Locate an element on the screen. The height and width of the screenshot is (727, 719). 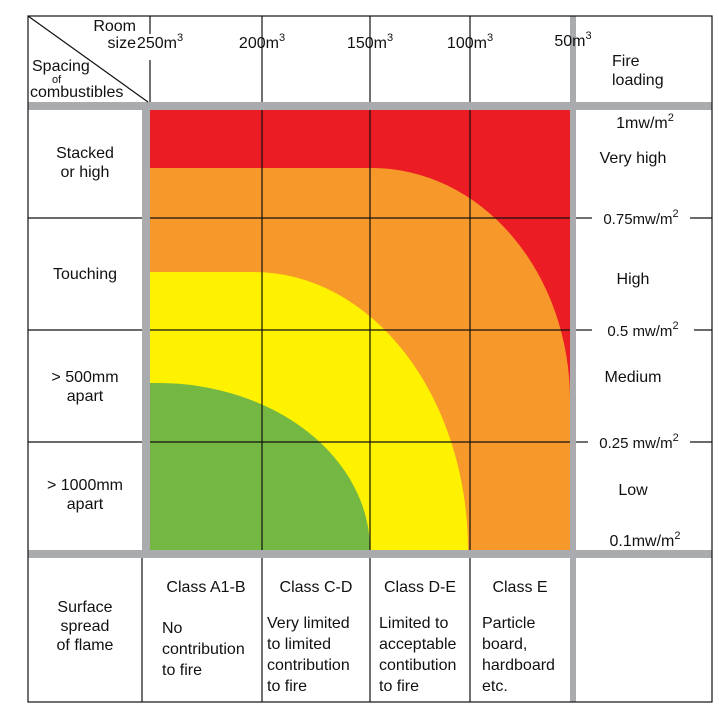
zone-low is located at coordinates (260, 466).